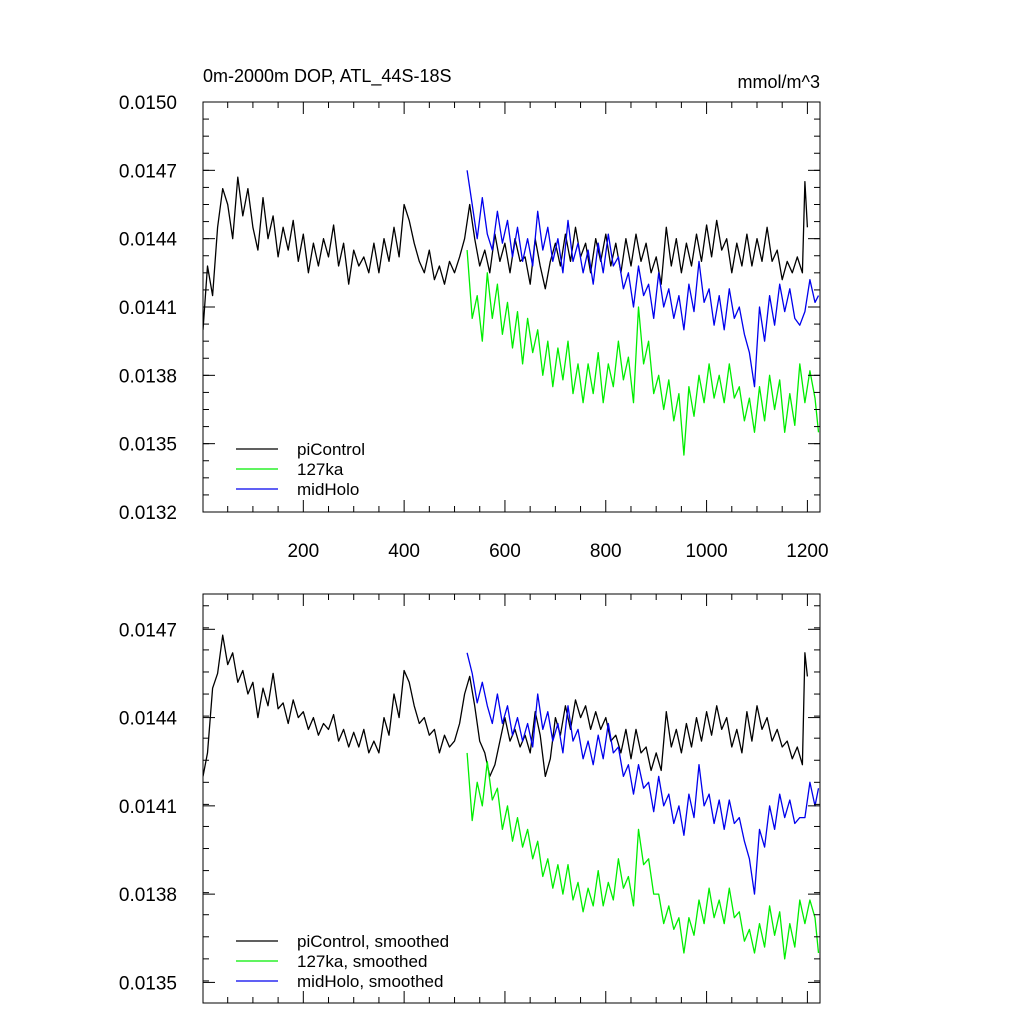 The image size is (1024, 1024). Describe the element at coordinates (807, 551) in the screenshot. I see `x-tick-label: 1200` at that location.